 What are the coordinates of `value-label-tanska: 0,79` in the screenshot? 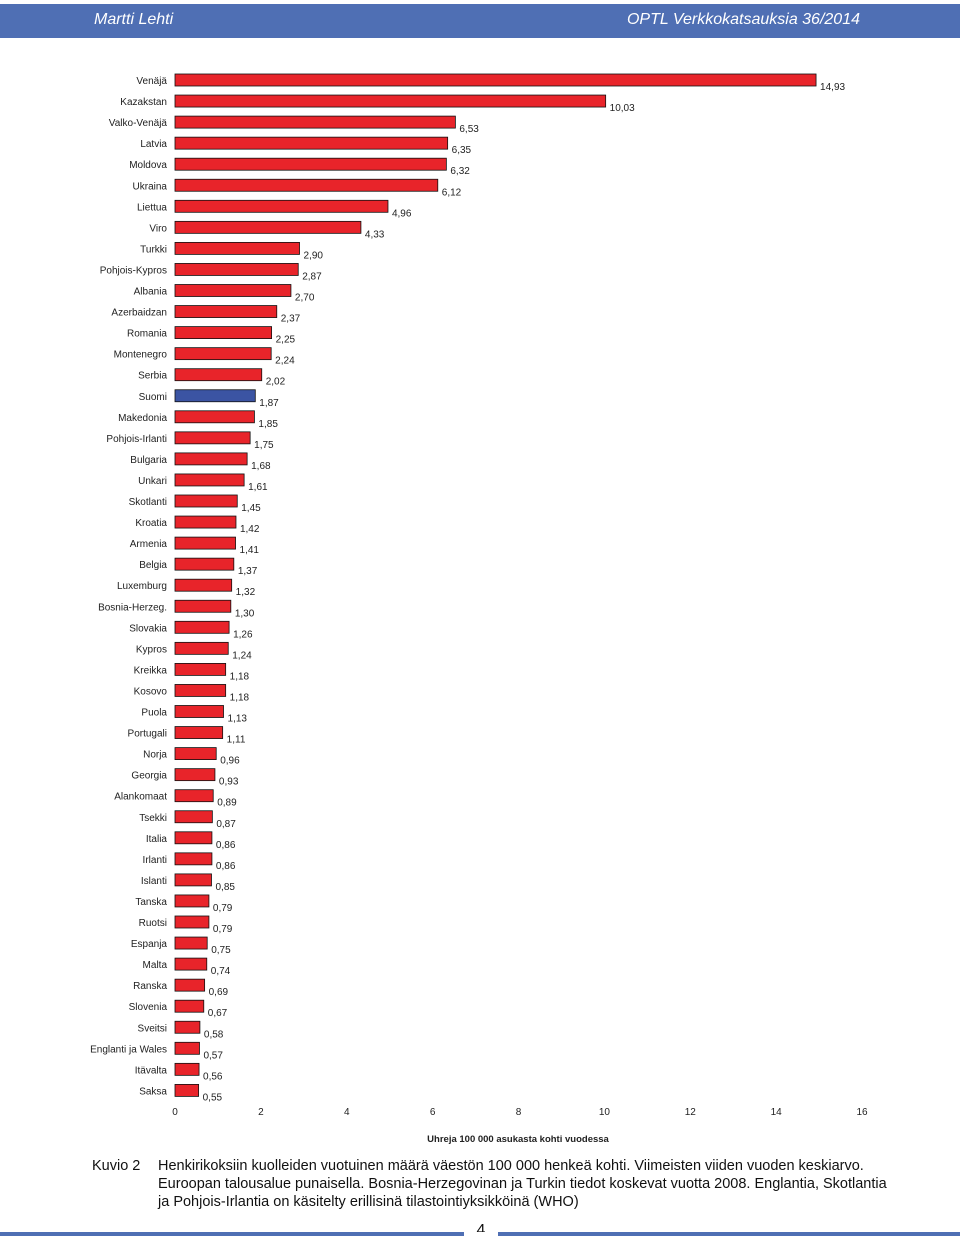 It's located at (223, 908).